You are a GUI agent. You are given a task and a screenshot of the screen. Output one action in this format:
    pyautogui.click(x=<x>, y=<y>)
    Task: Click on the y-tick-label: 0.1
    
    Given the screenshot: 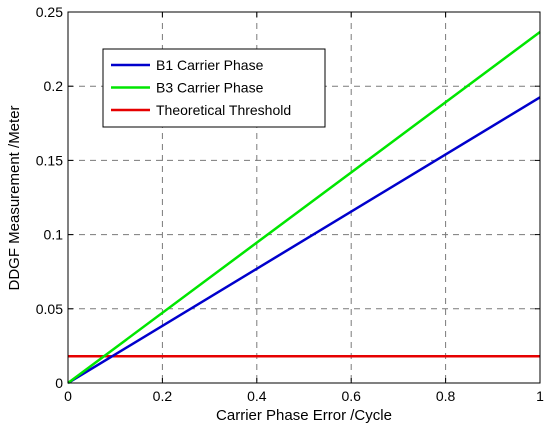 What is the action you would take?
    pyautogui.click(x=54, y=235)
    